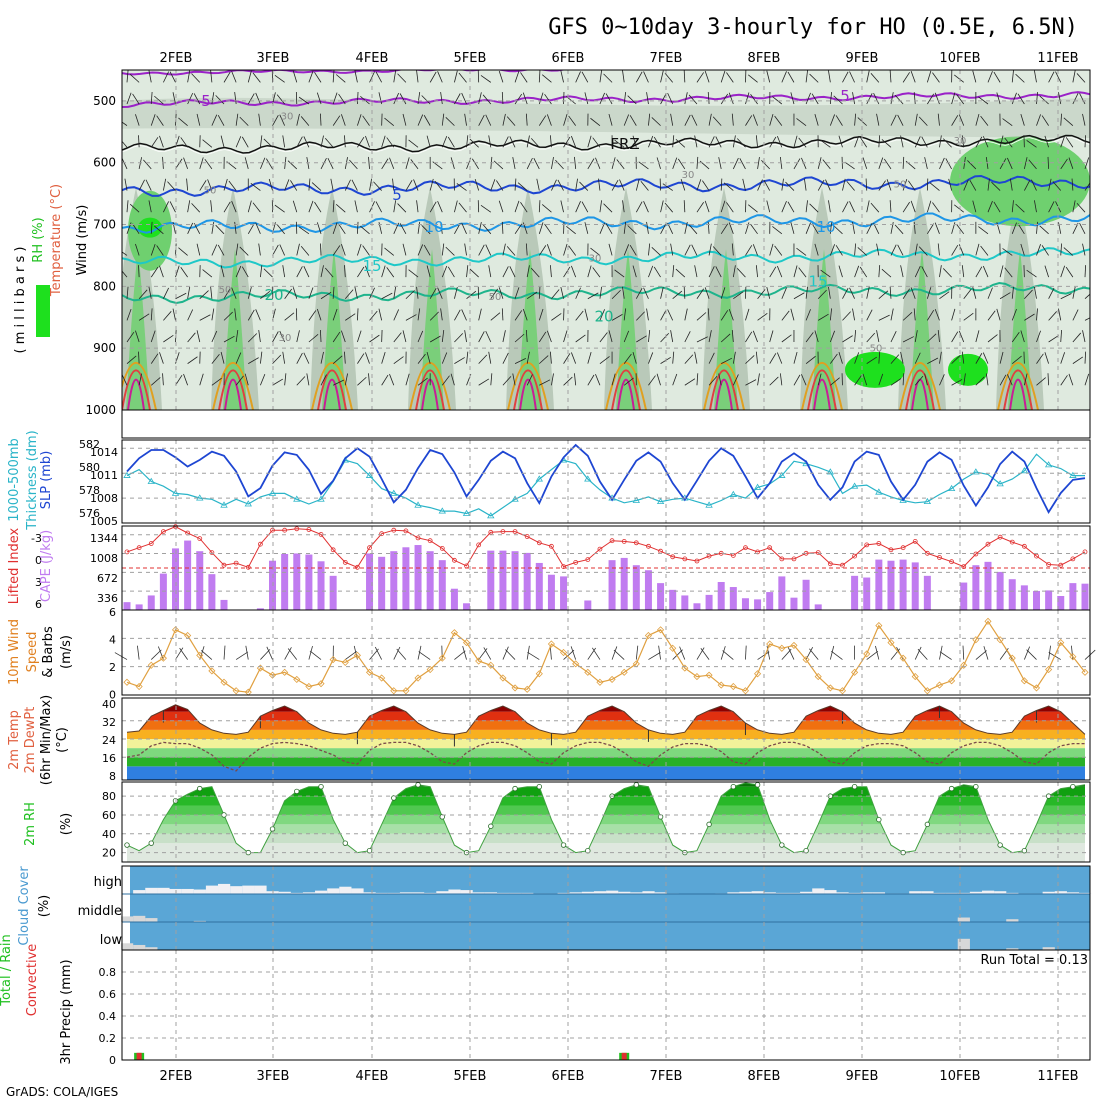 This screenshot has height=1100, width=1100. Describe the element at coordinates (285, 530) in the screenshot. I see `lifted-index-marker` at that location.